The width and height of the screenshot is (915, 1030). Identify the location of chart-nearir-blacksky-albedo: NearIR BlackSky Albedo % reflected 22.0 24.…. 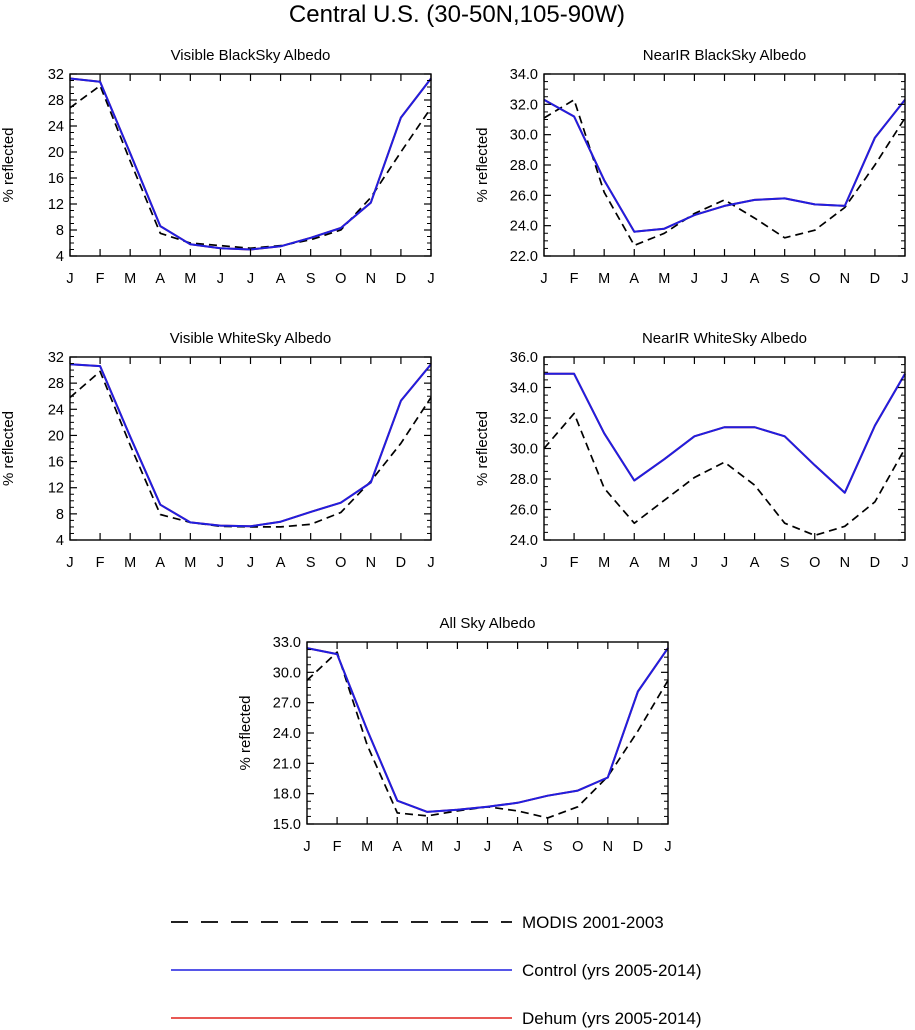
(691, 167).